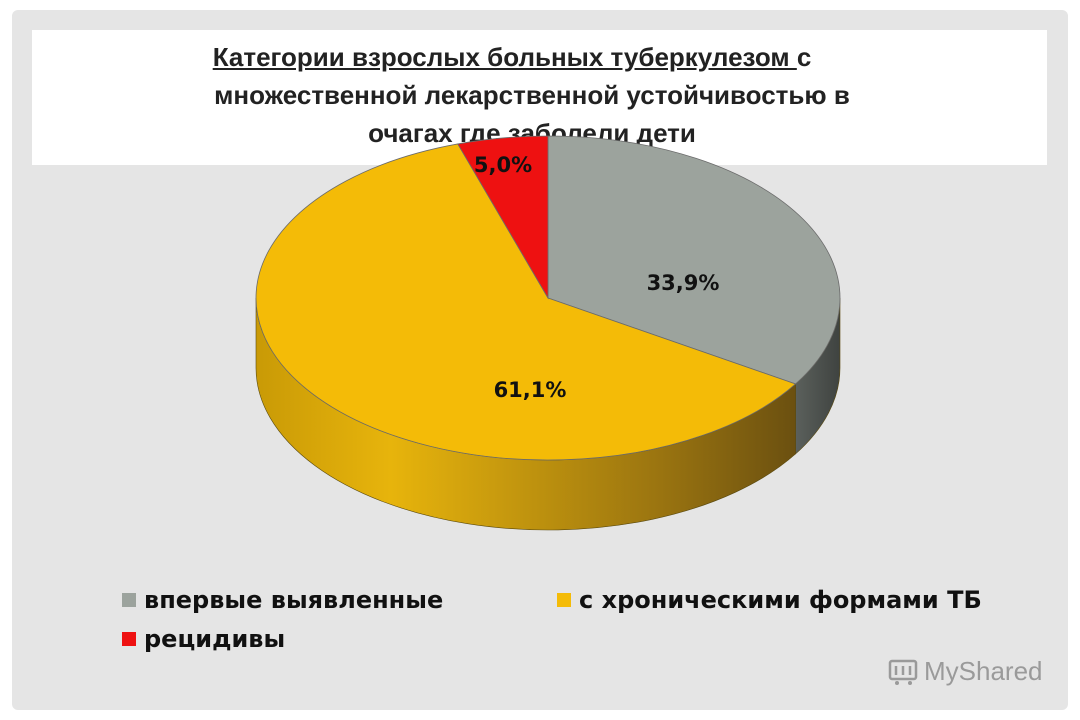 The width and height of the screenshot is (1080, 720). What do you see at coordinates (503, 165) in the screenshot?
I see `data-label-slice-recidivy: 5,0%` at bounding box center [503, 165].